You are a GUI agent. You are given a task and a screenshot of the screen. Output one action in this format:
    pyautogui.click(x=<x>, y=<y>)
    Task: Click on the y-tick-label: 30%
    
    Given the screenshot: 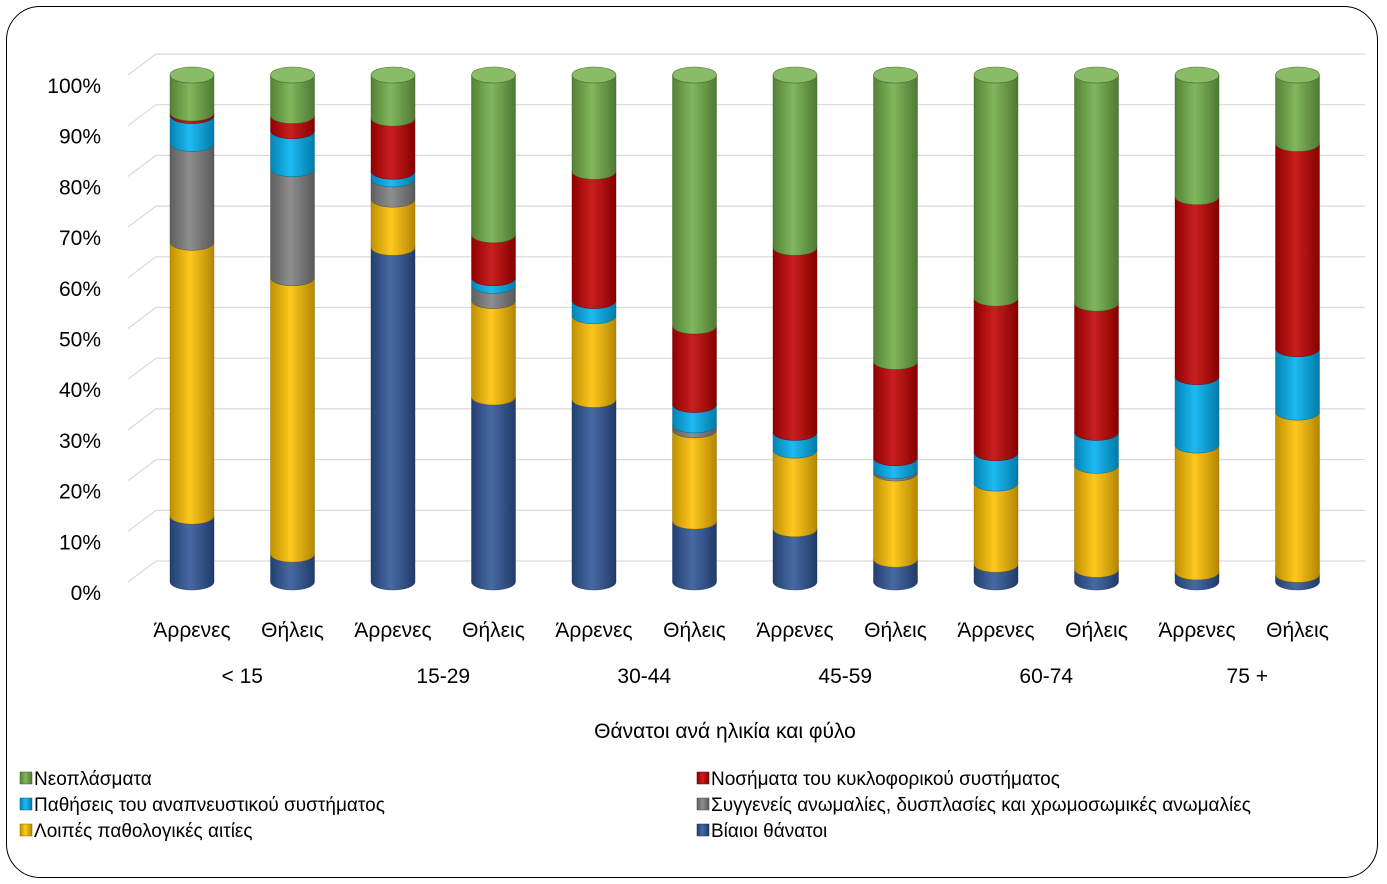 What is the action you would take?
    pyautogui.click(x=80, y=441)
    